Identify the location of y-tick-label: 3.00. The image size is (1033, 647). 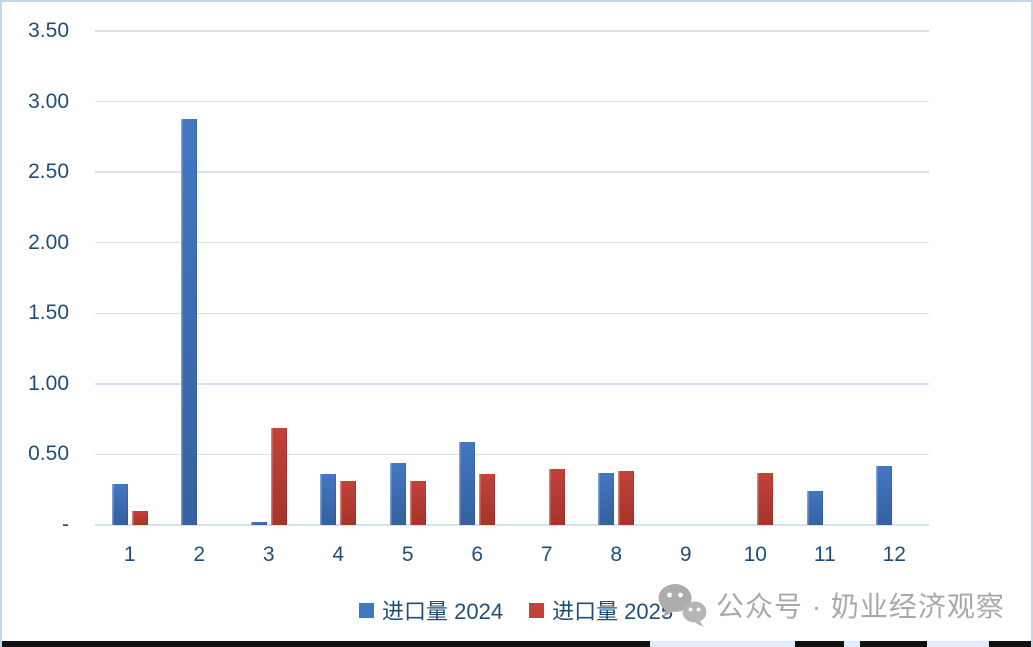
(48, 101).